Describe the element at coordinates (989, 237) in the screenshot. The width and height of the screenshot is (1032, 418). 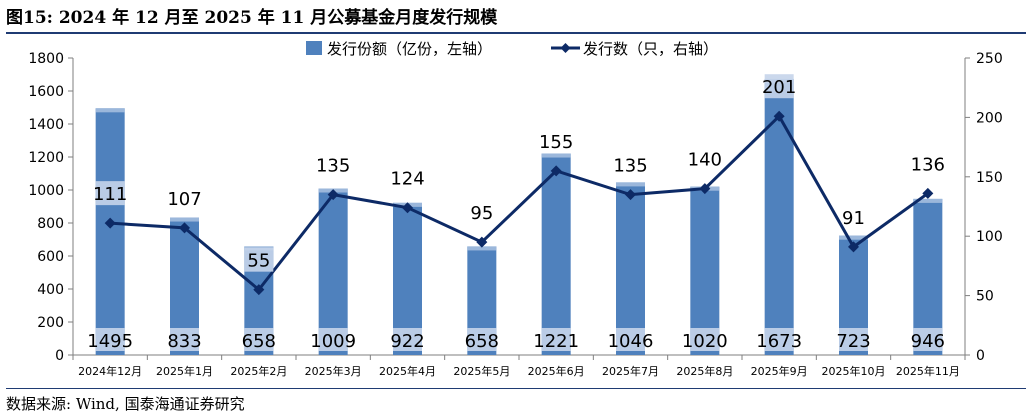
I see `y-right-tick-label: 100` at that location.